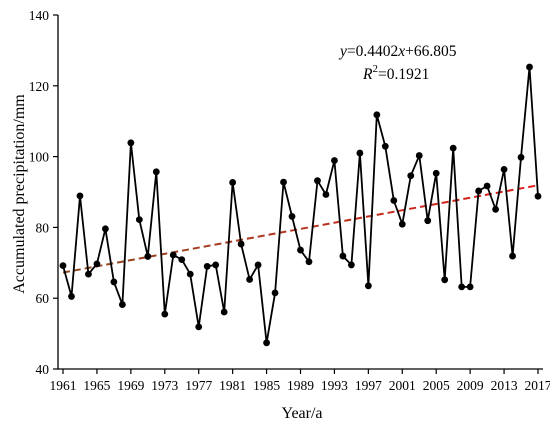 The width and height of the screenshot is (550, 424). I want to click on y-tick-label: 100, so click(39, 157).